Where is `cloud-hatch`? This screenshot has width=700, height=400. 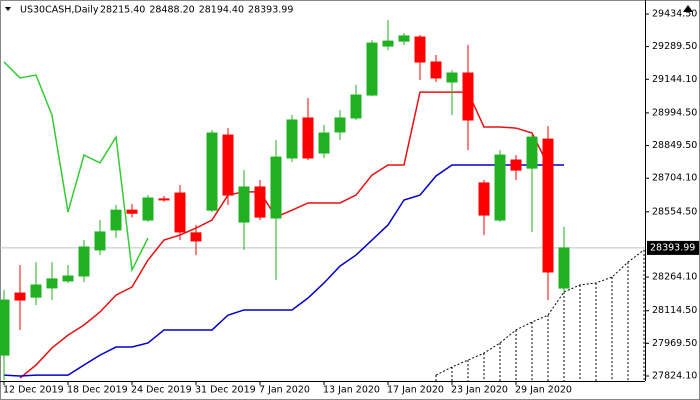 cloud-hatch is located at coordinates (540, 315).